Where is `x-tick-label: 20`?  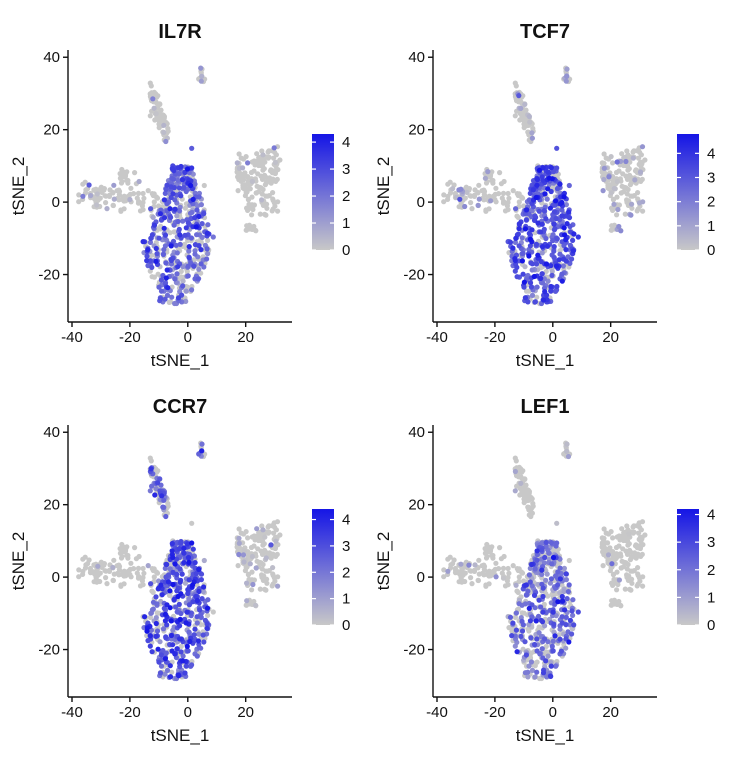
x-tick-label: 20 is located at coordinates (610, 712).